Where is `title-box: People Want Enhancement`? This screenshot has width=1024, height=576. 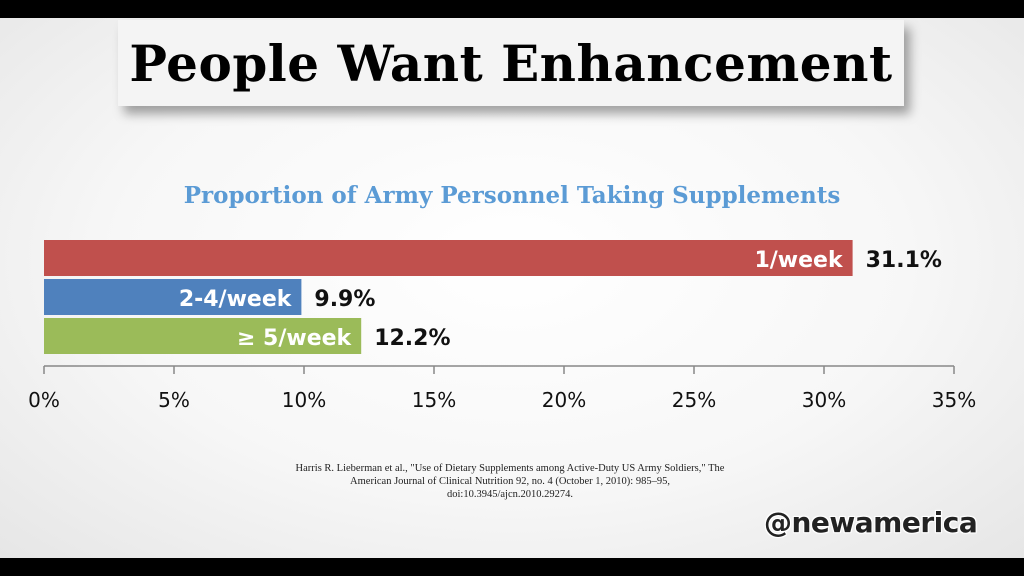
title-box: People Want Enhancement is located at coordinates (511, 63).